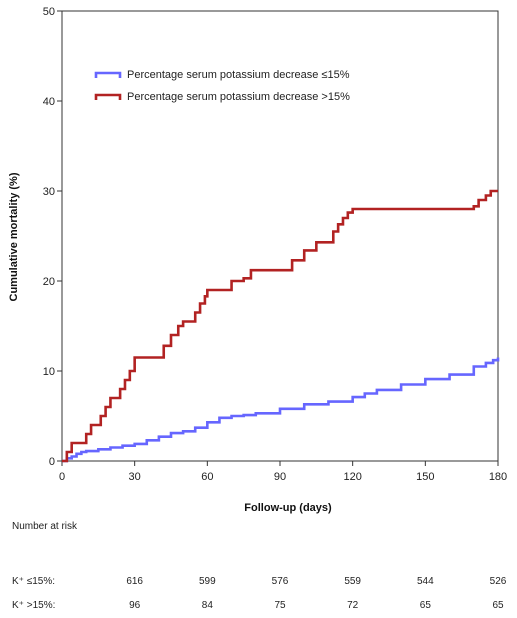 The image size is (517, 618). What do you see at coordinates (14, 236) in the screenshot?
I see `y-axis-label: Cumulative mortality (%)` at bounding box center [14, 236].